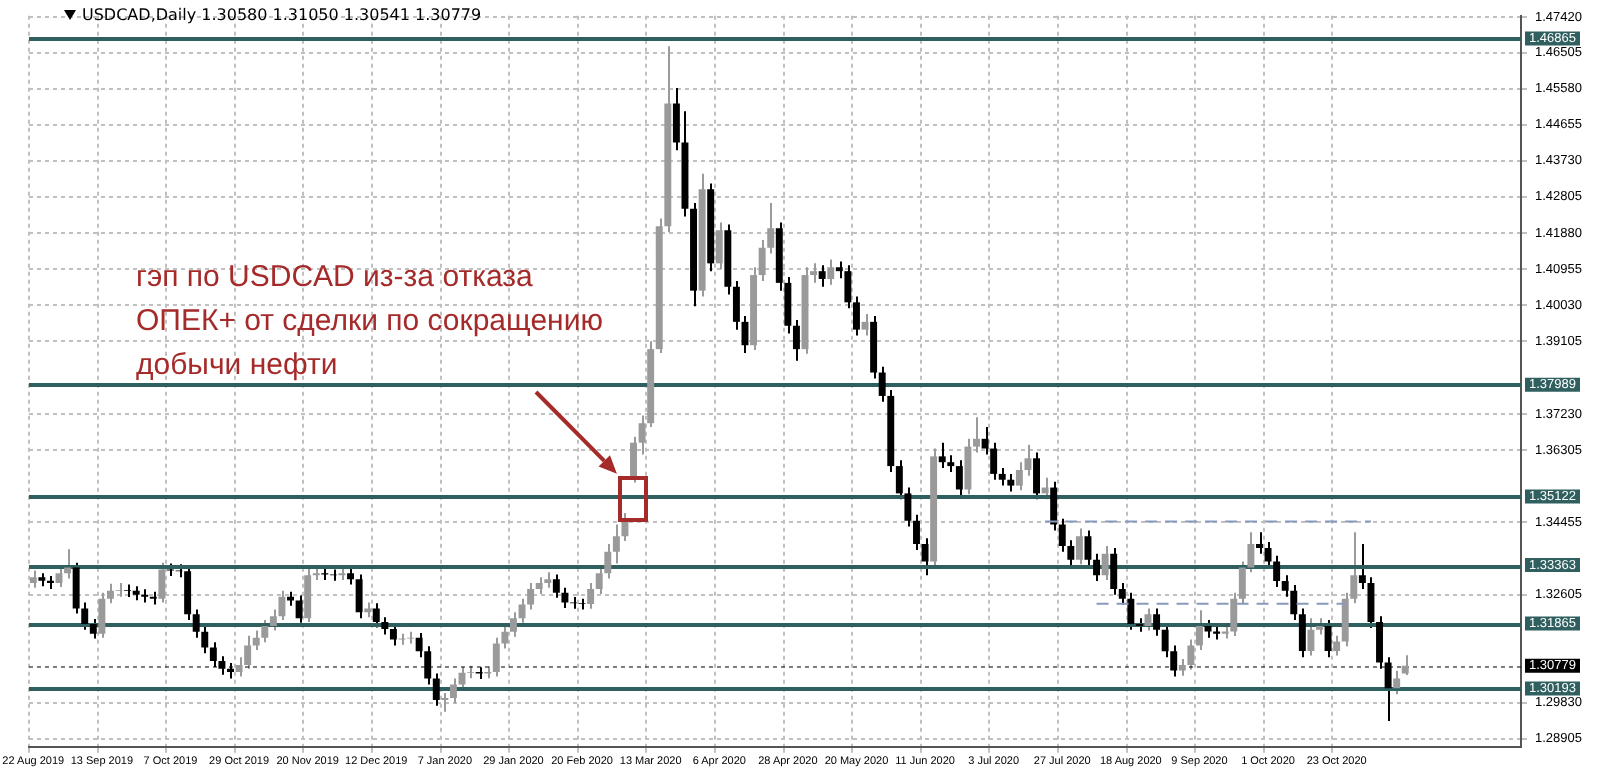  I want to click on annotation: гэп по USDCAD из-за отказа ОПЕК+ от сделки по сокращению добычи нефти, so click(370, 322).